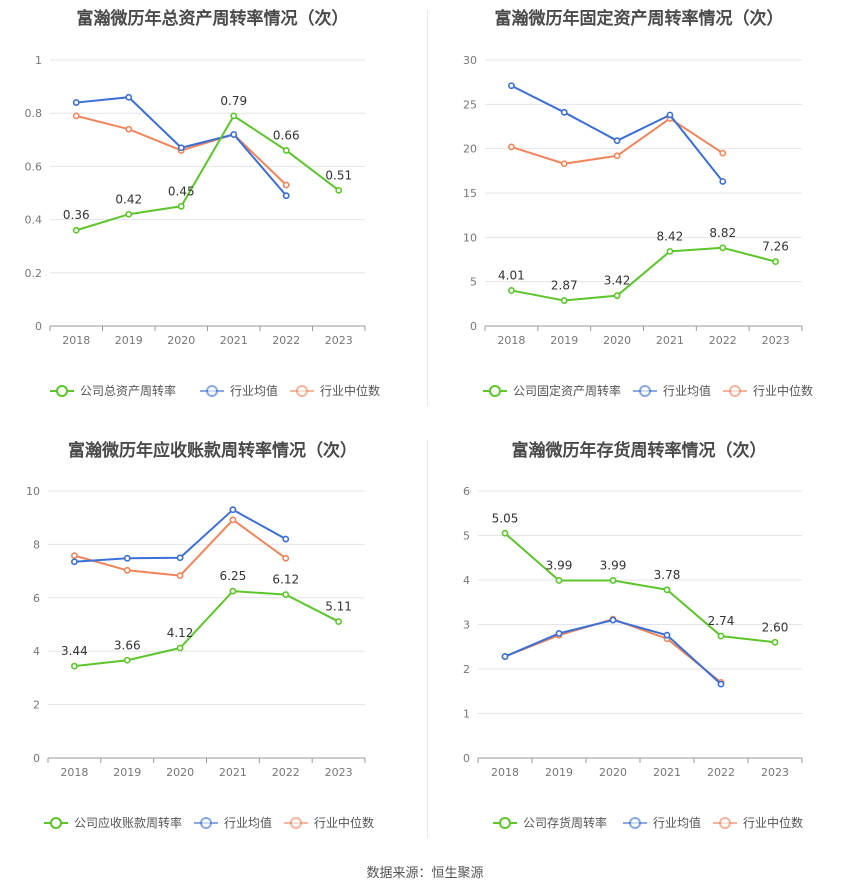 The width and height of the screenshot is (850, 890). I want to click on data-label: 5.05, so click(505, 518).